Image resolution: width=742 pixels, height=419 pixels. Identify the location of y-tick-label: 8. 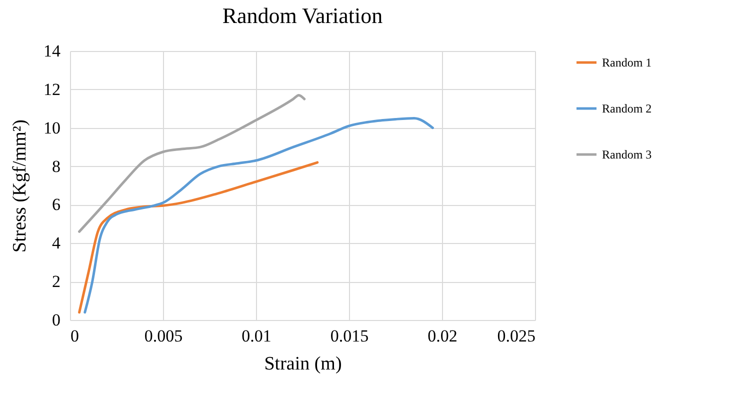
(56, 166).